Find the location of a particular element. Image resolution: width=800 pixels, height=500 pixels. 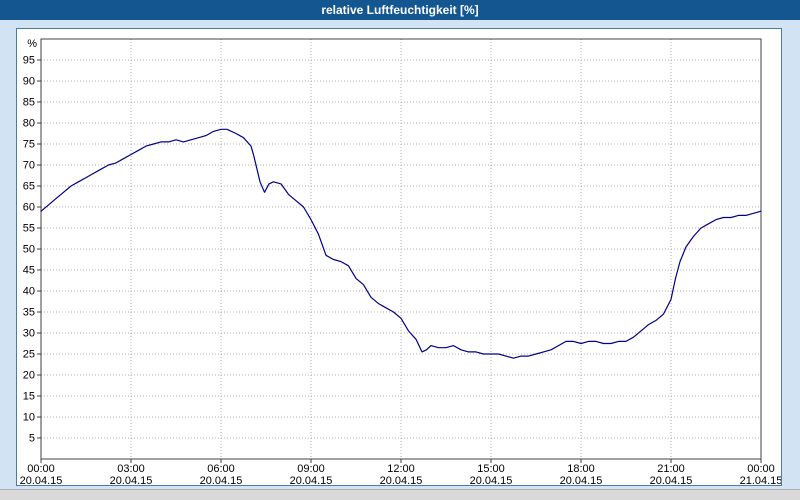

svg-text: 85 is located at coordinates (29, 103).